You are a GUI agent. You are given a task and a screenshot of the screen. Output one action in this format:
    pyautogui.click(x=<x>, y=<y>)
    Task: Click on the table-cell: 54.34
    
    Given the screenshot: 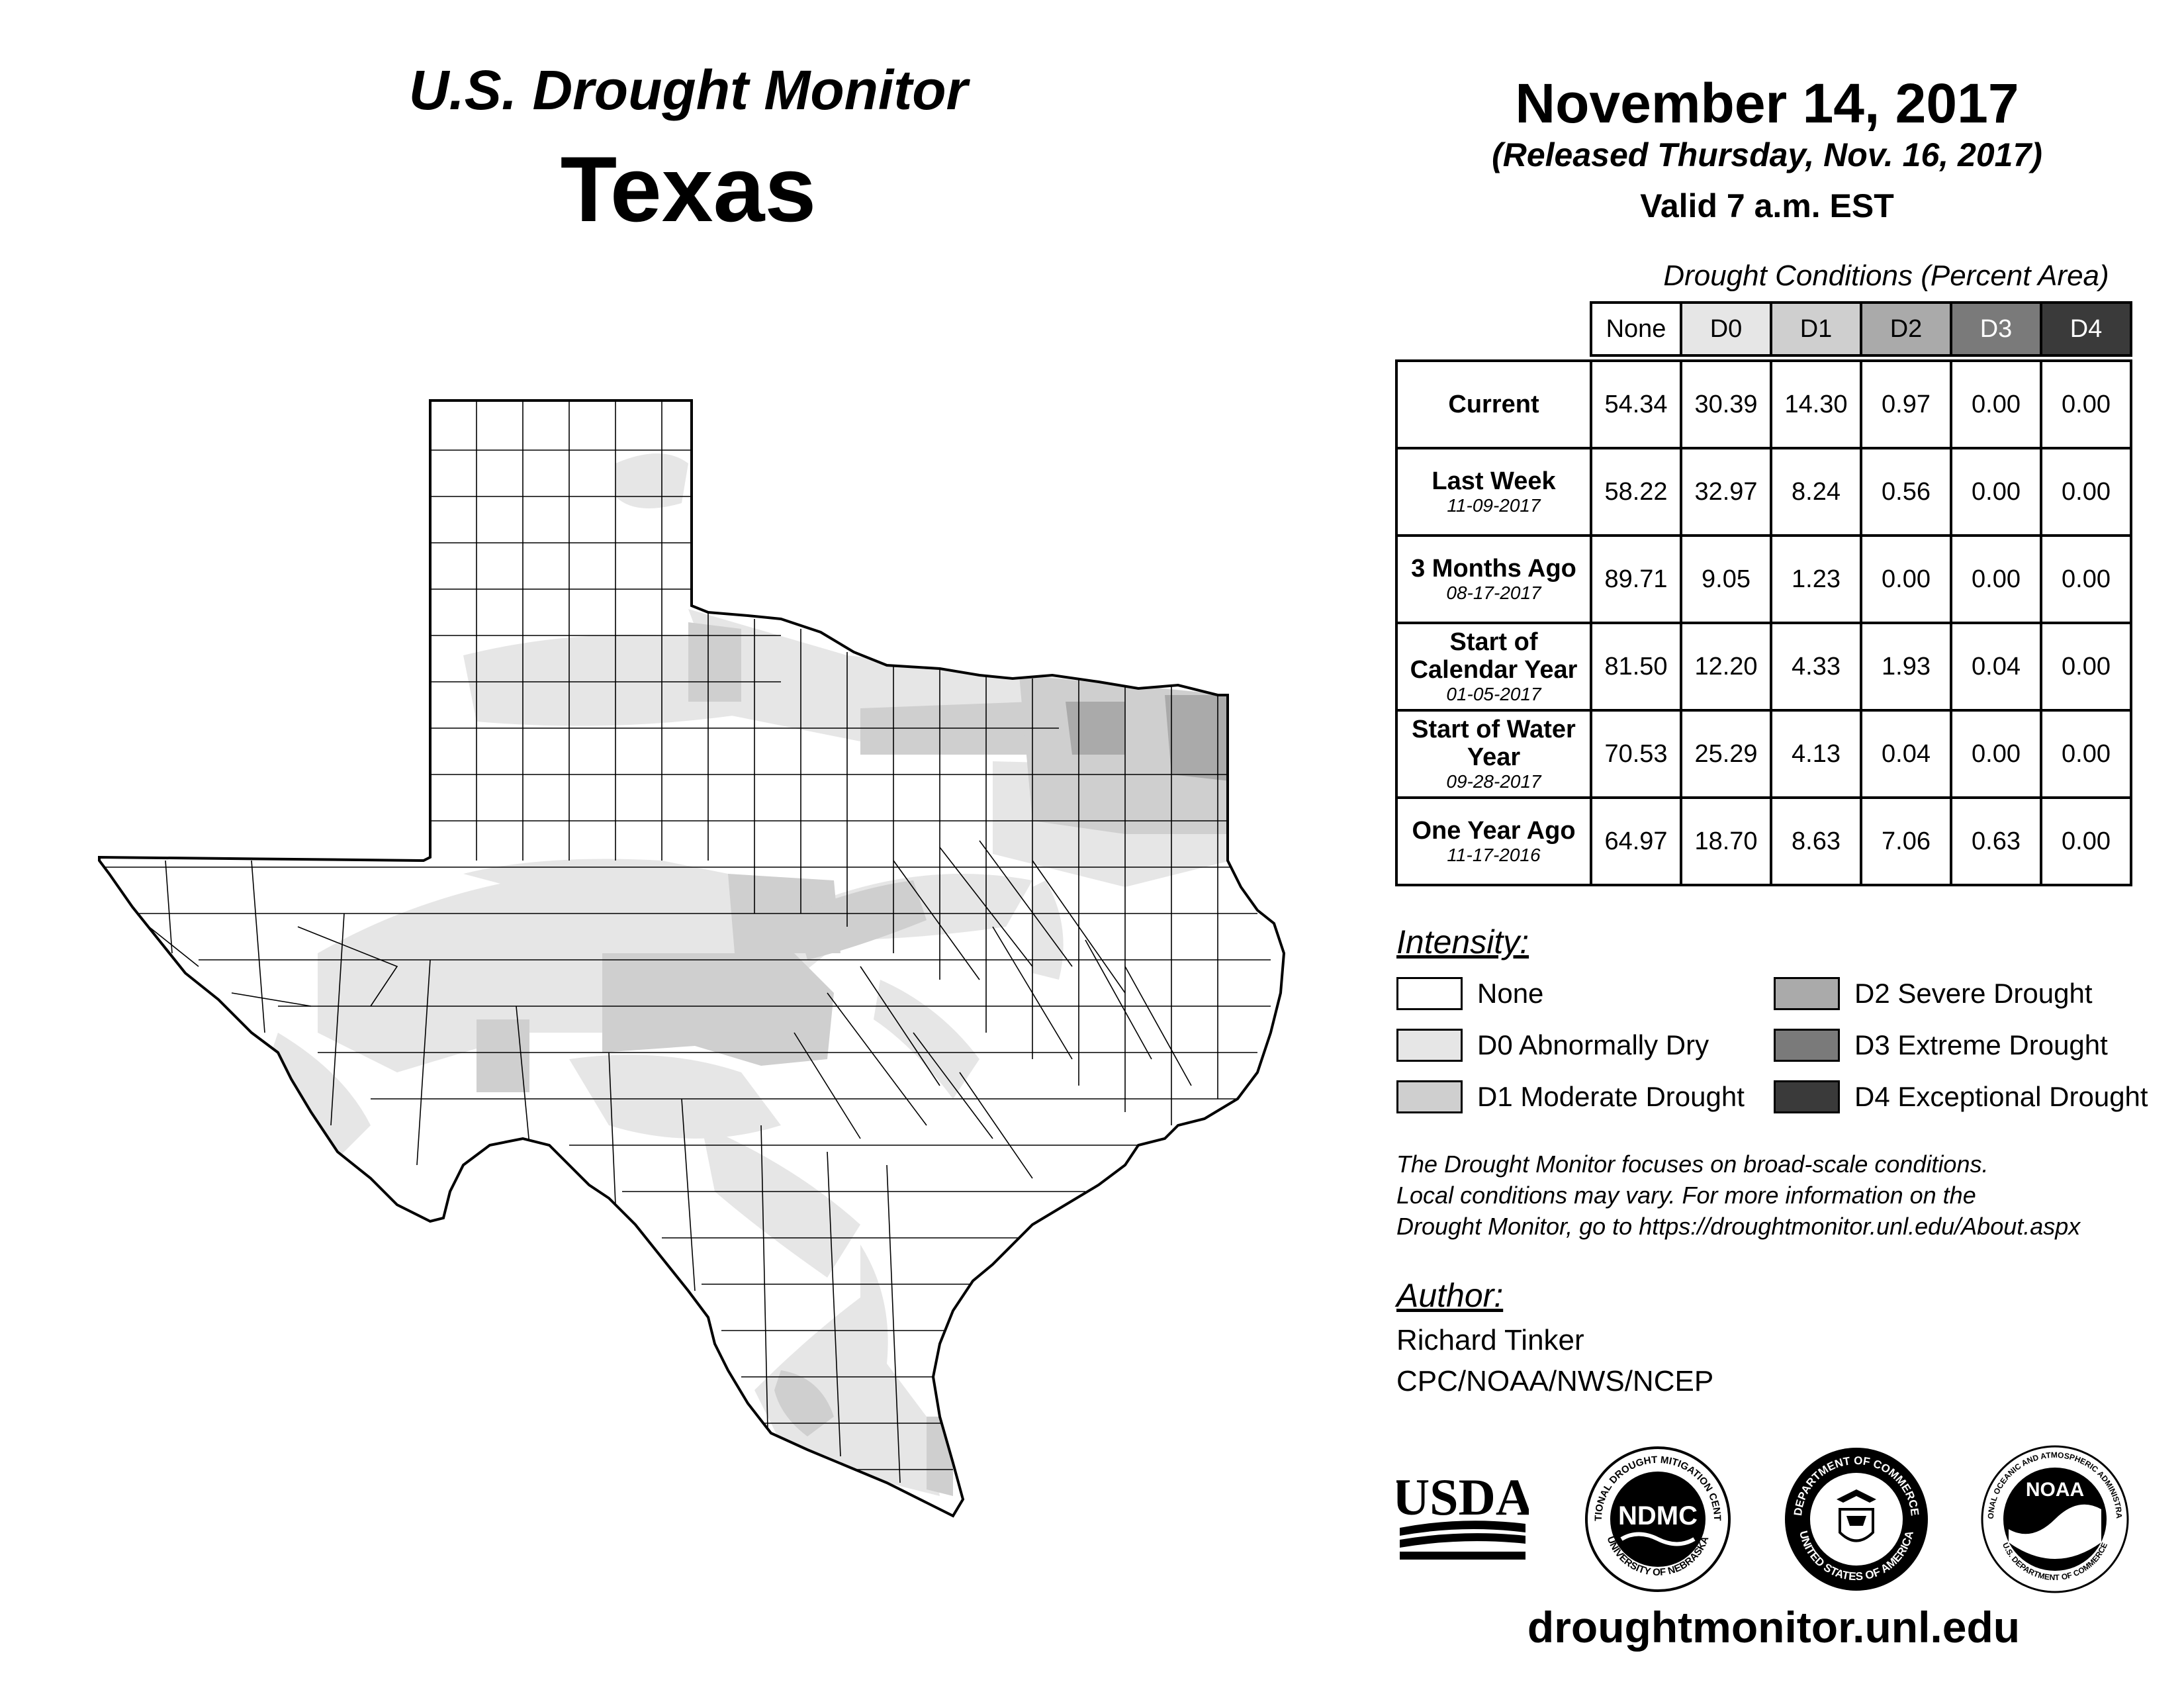 What is the action you would take?
    pyautogui.click(x=1636, y=404)
    